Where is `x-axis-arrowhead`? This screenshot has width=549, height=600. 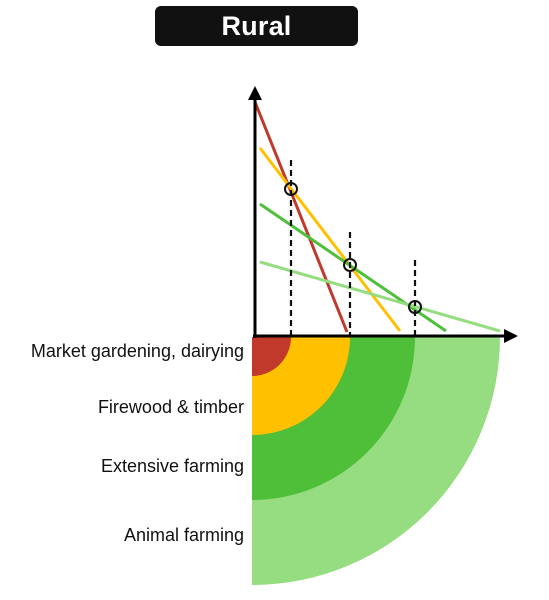
x-axis-arrowhead is located at coordinates (511, 336).